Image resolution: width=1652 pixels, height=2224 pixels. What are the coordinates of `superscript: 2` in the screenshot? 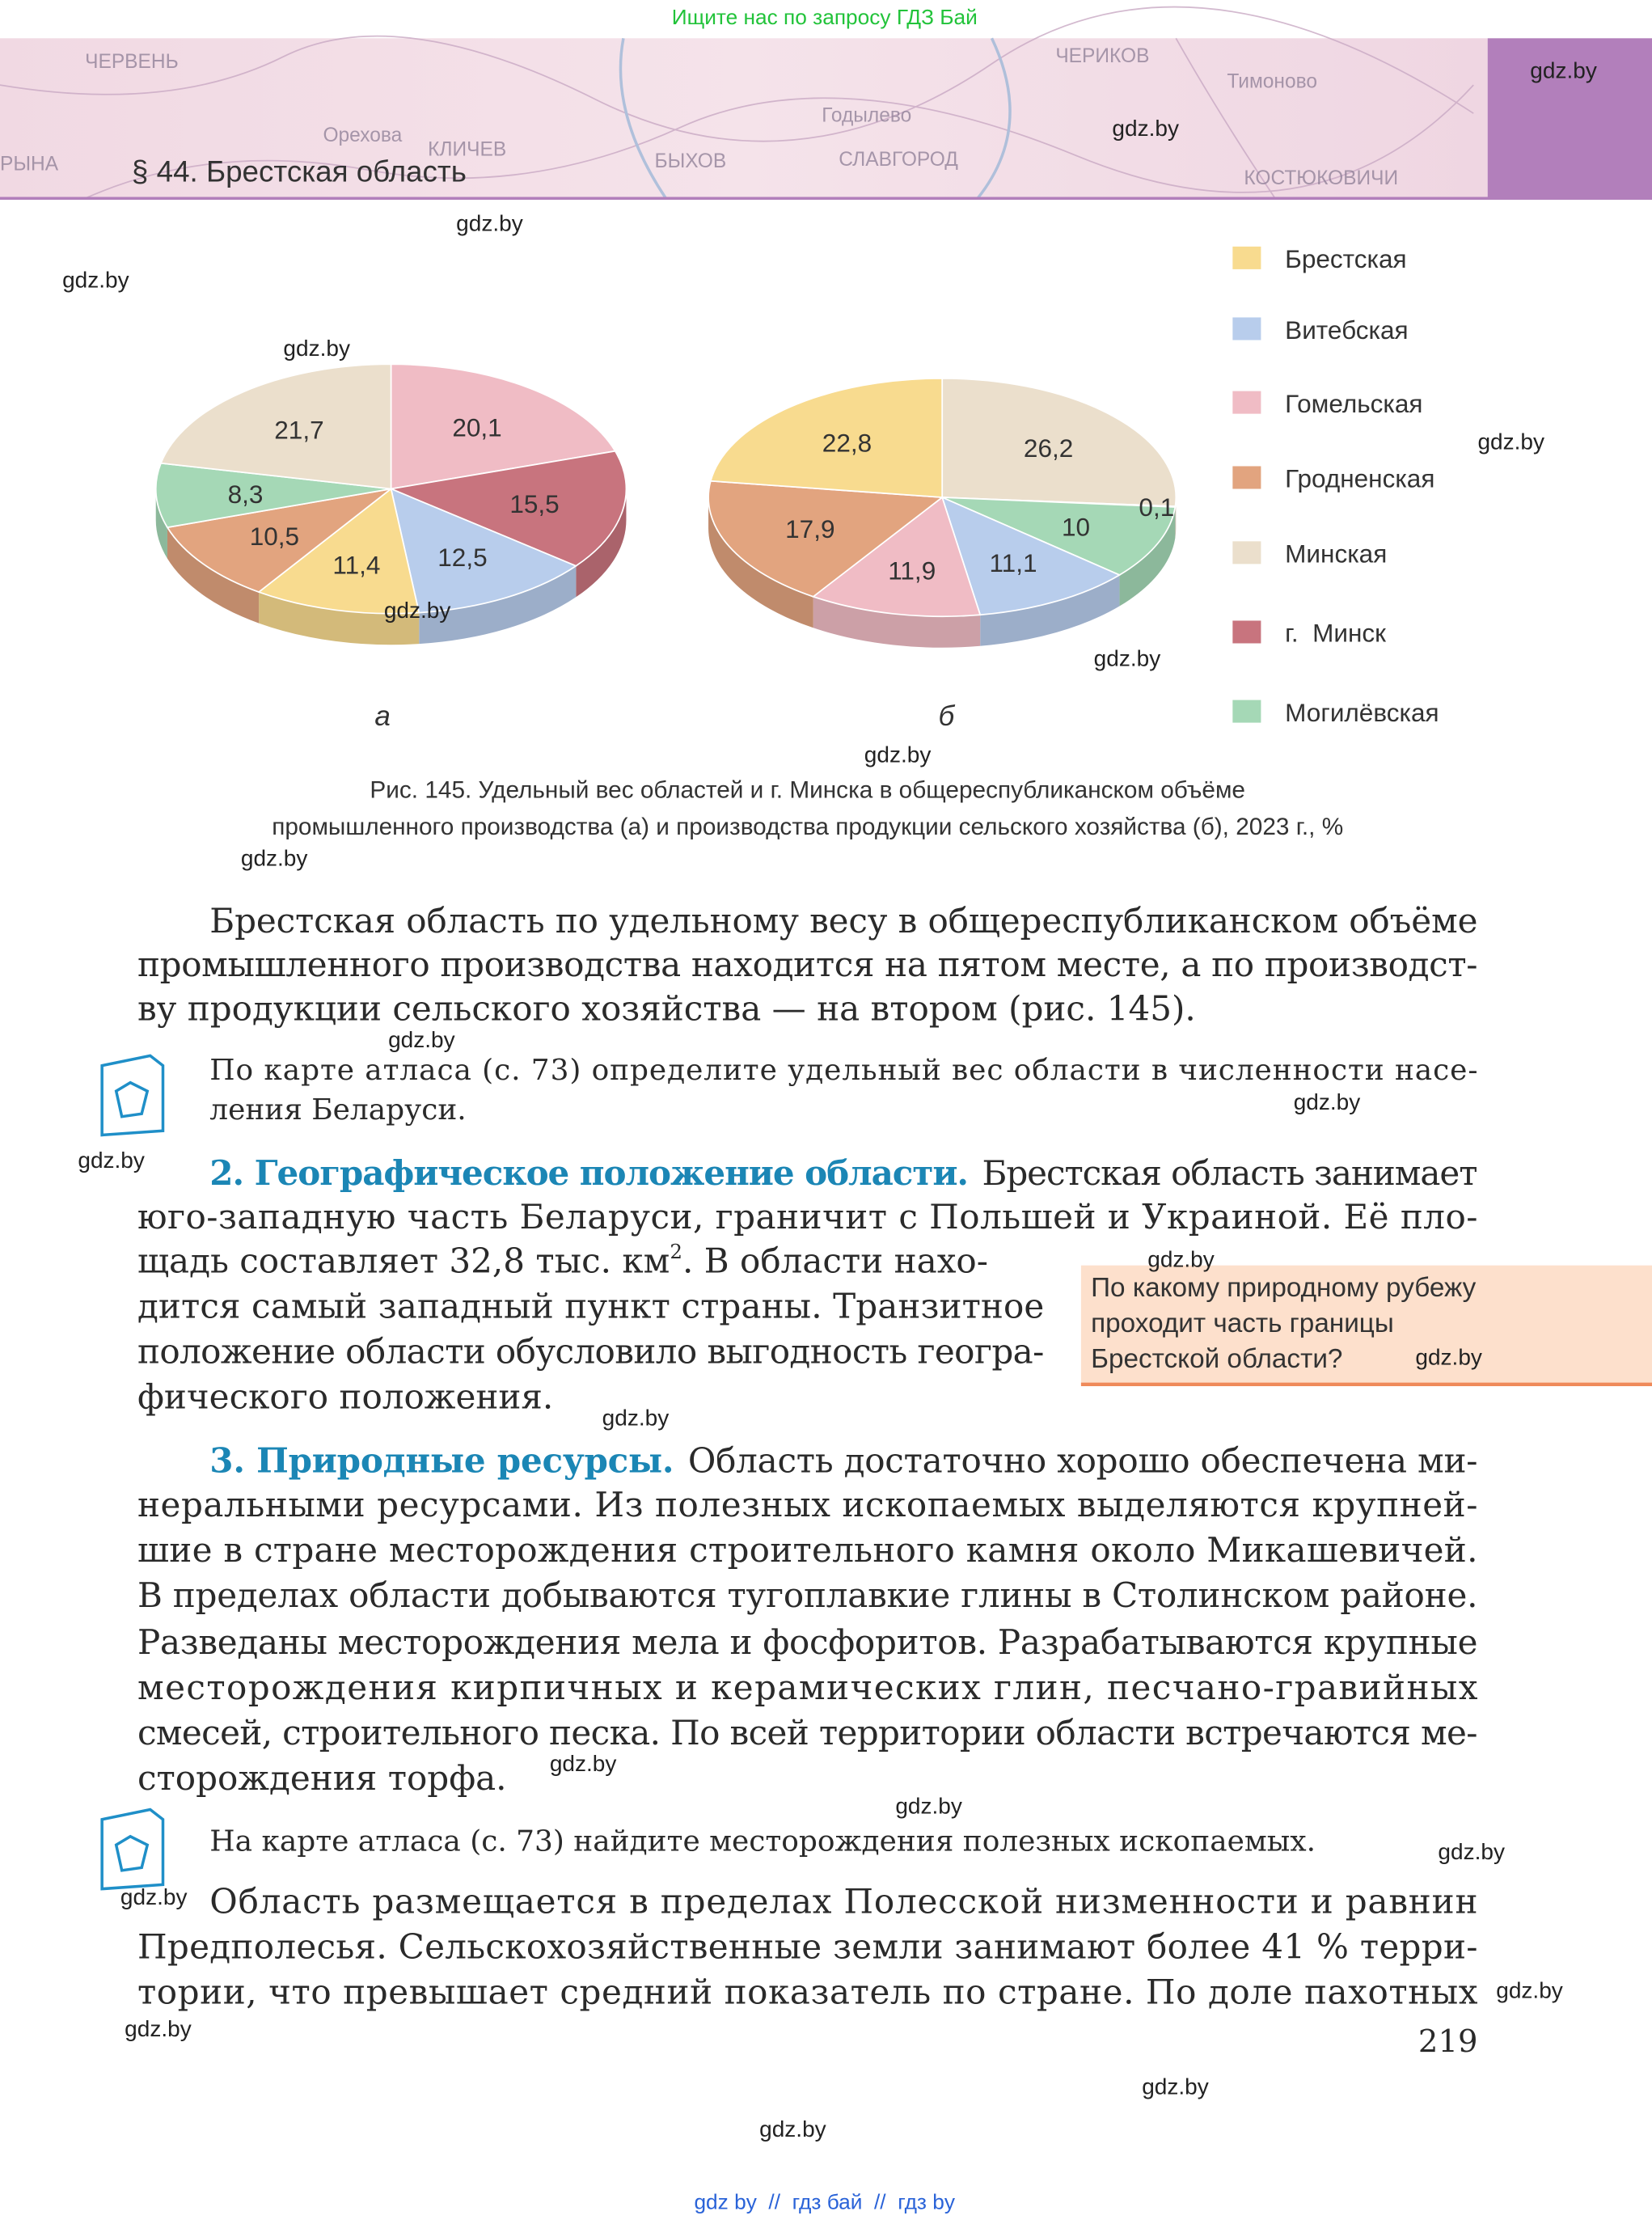 It's located at (676, 1251).